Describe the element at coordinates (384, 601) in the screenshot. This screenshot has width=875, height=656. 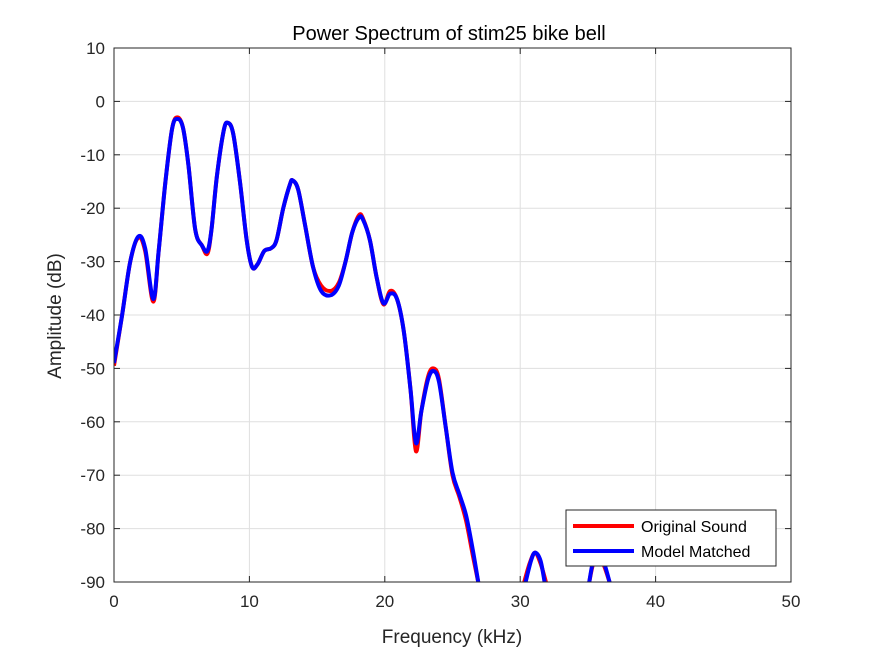
I see `x-tick-label: 20` at that location.